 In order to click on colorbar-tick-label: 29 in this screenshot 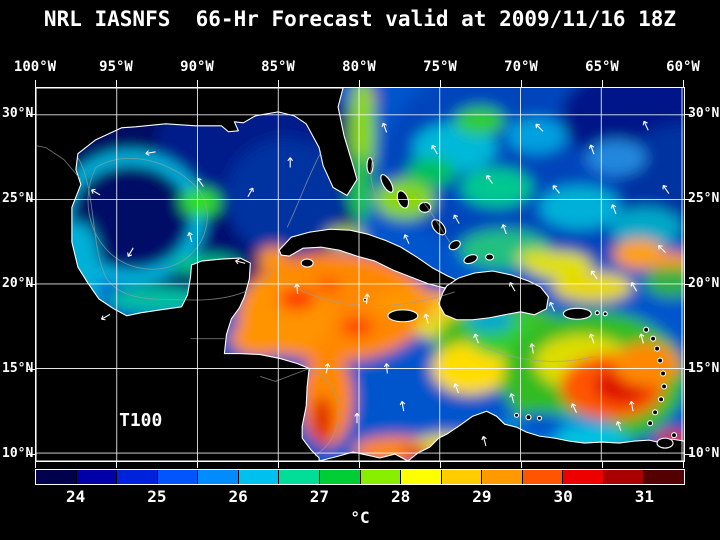, I will do `click(482, 496)`.